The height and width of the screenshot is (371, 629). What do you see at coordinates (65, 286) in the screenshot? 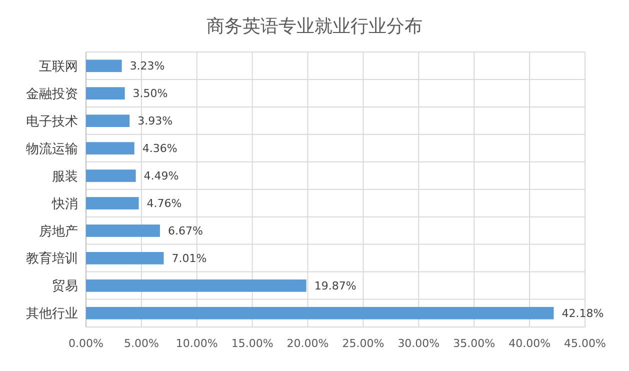
I see `y-tick-label: 贸易` at bounding box center [65, 286].